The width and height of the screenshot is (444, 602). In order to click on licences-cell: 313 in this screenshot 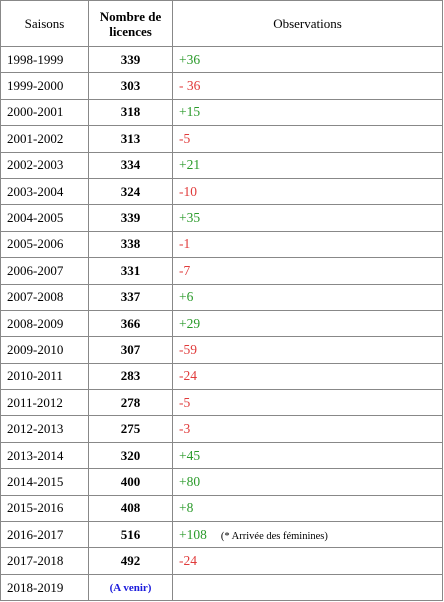, I will do `click(130, 139)`.